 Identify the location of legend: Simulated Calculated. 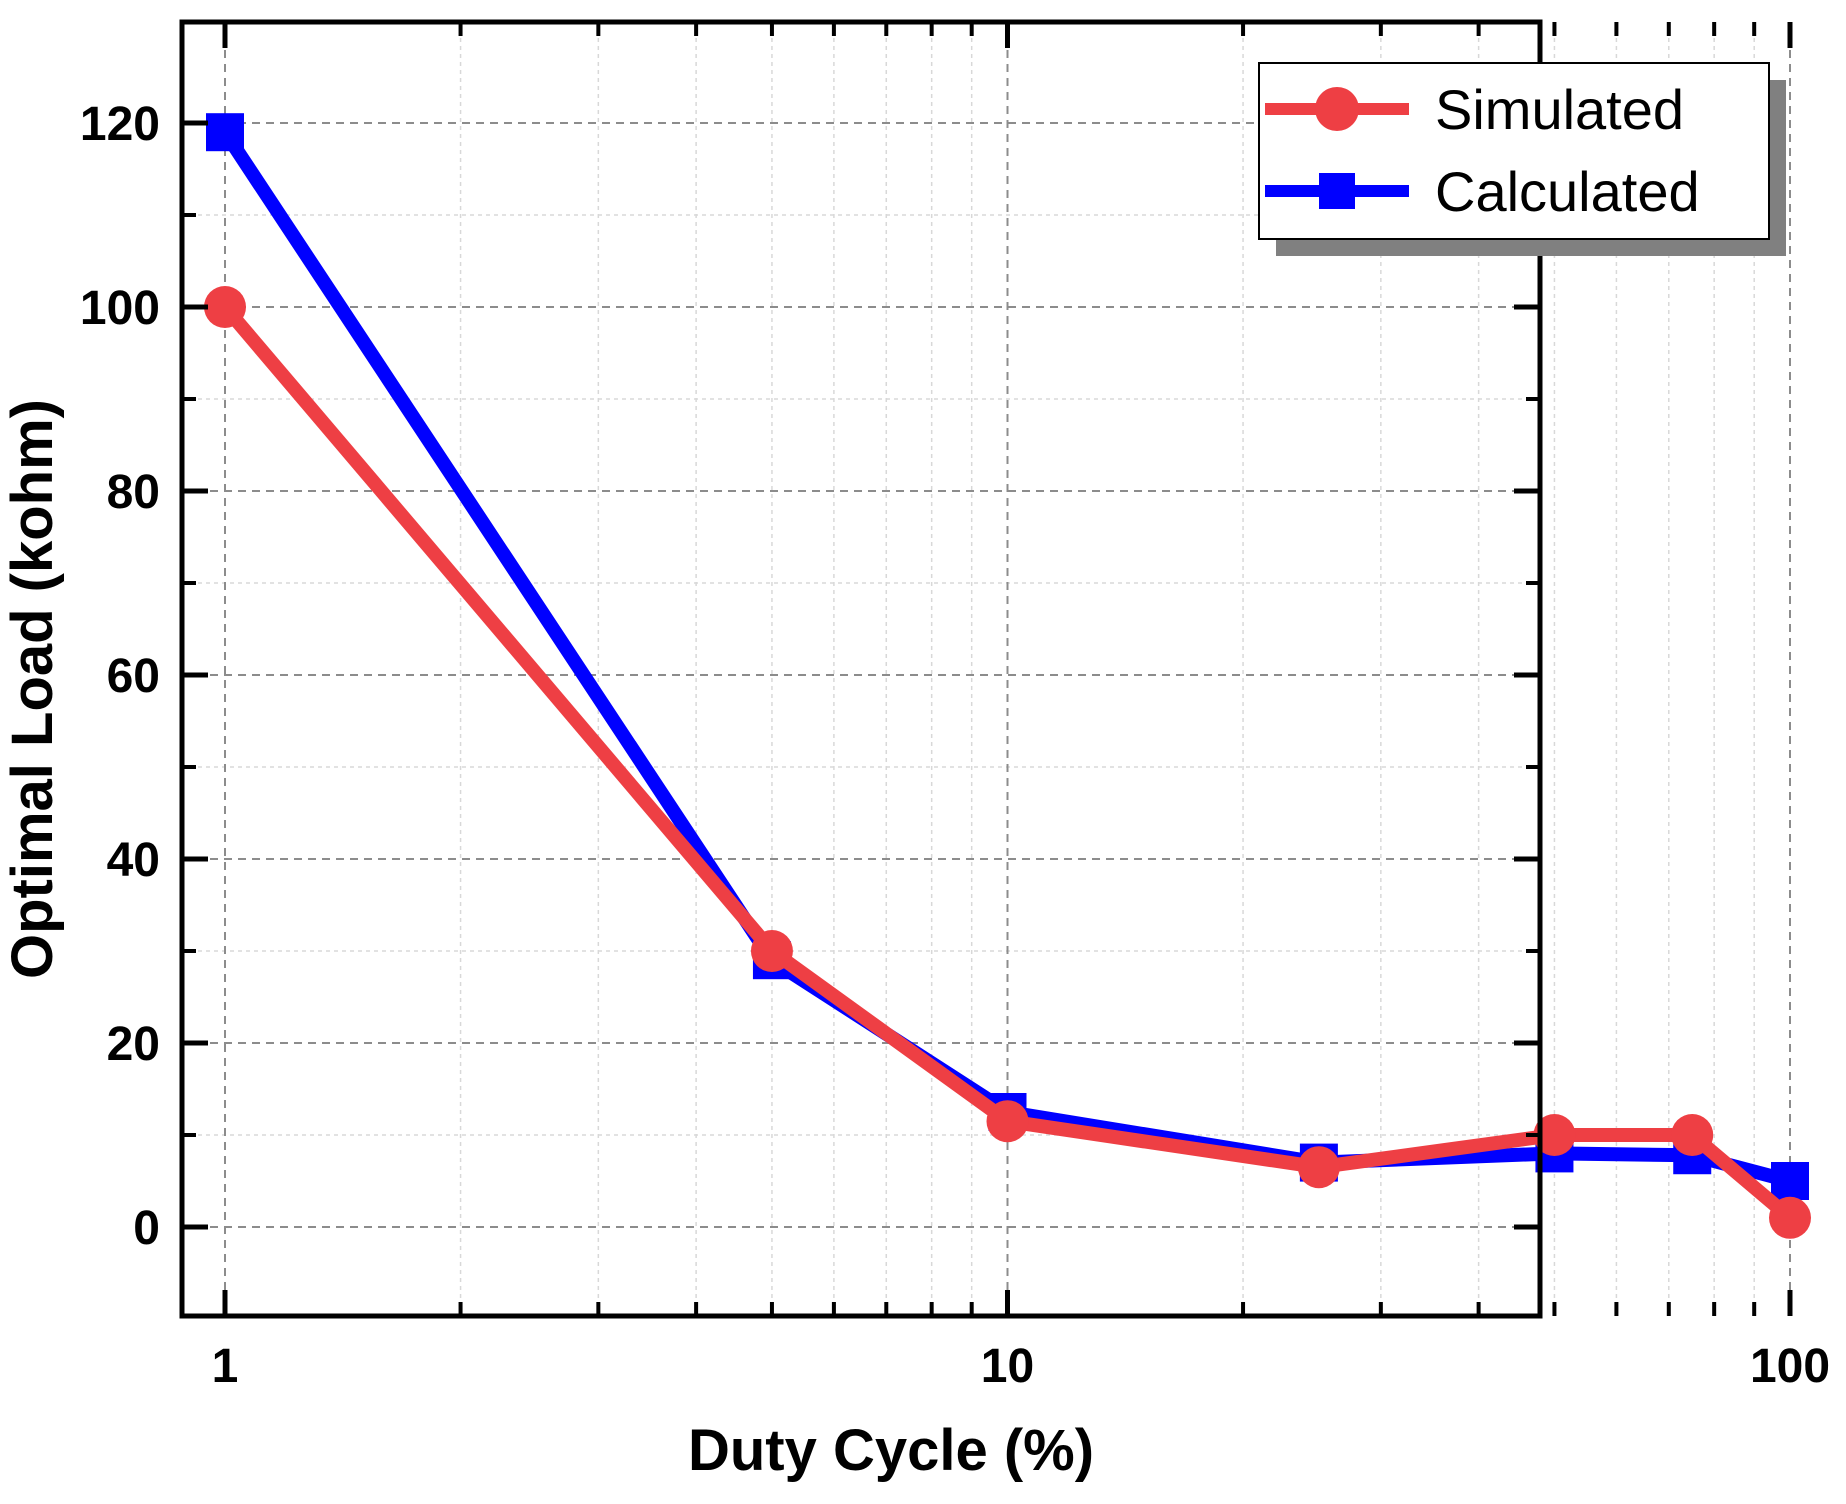
(1522, 159).